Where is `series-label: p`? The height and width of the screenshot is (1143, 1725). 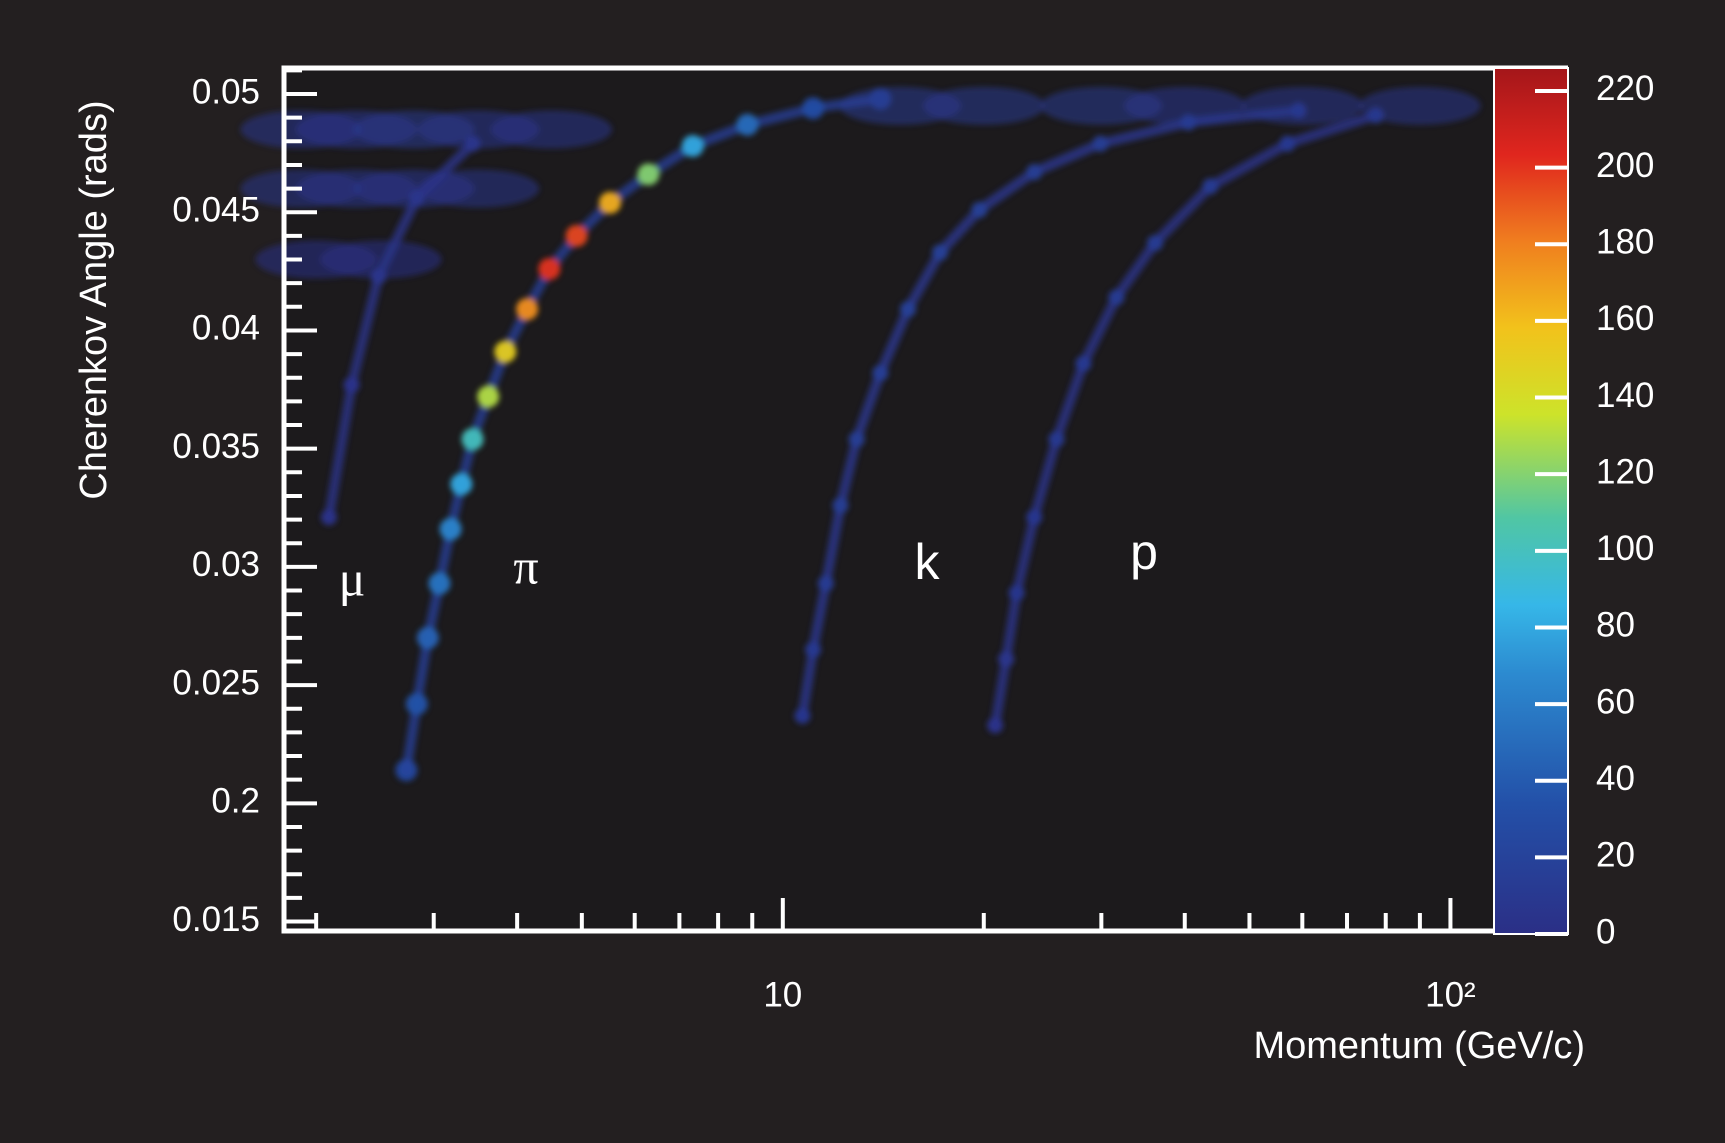
series-label: p is located at coordinates (1144, 552).